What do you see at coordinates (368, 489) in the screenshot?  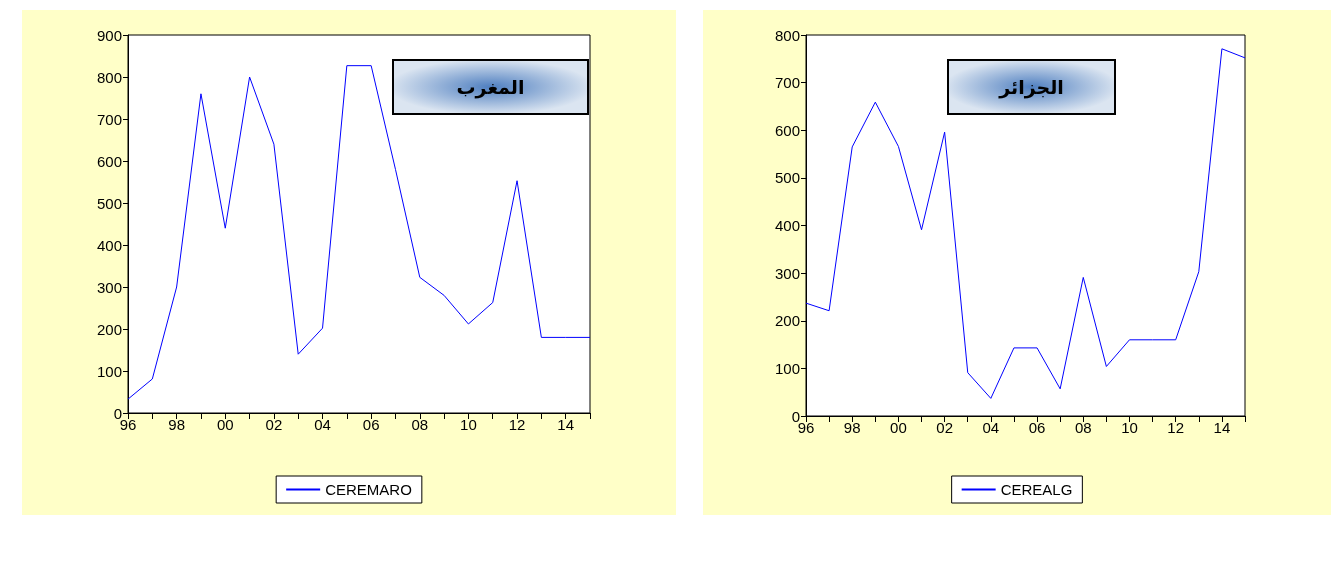 I see `legend-label: CEREMARO` at bounding box center [368, 489].